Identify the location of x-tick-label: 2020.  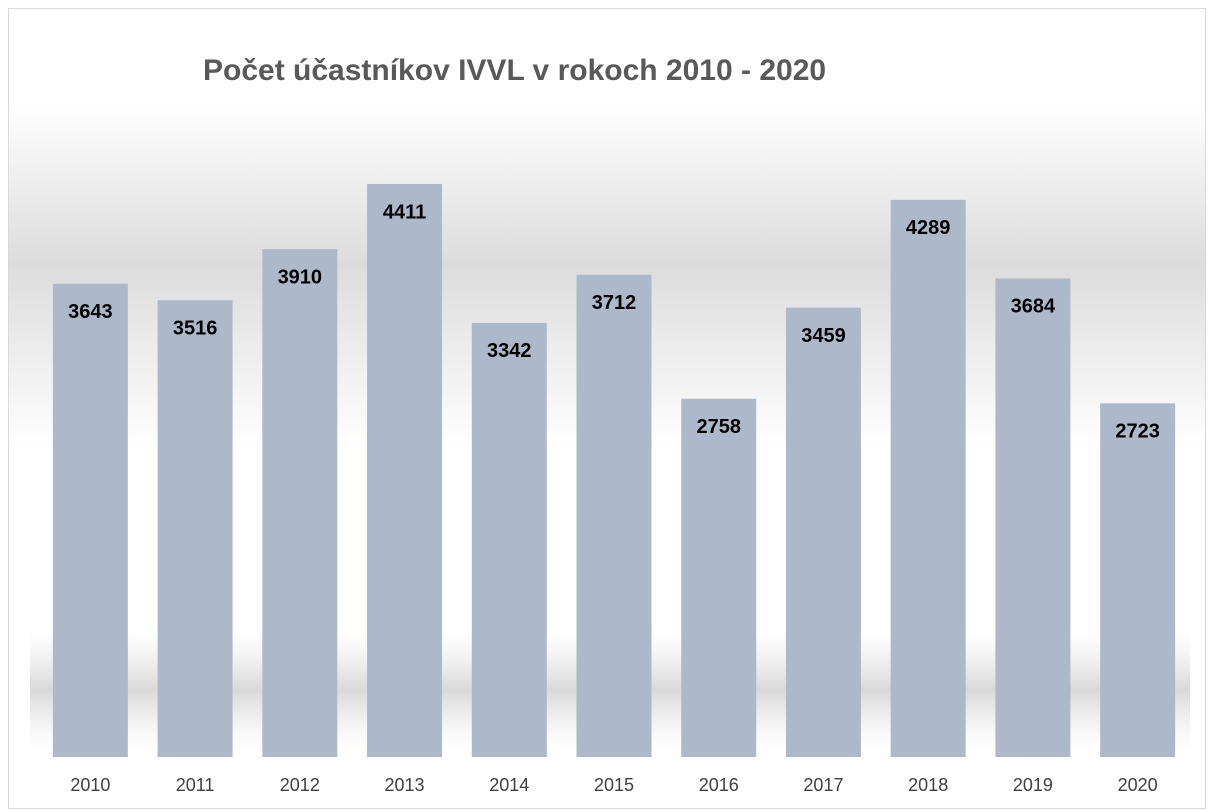
(1138, 785).